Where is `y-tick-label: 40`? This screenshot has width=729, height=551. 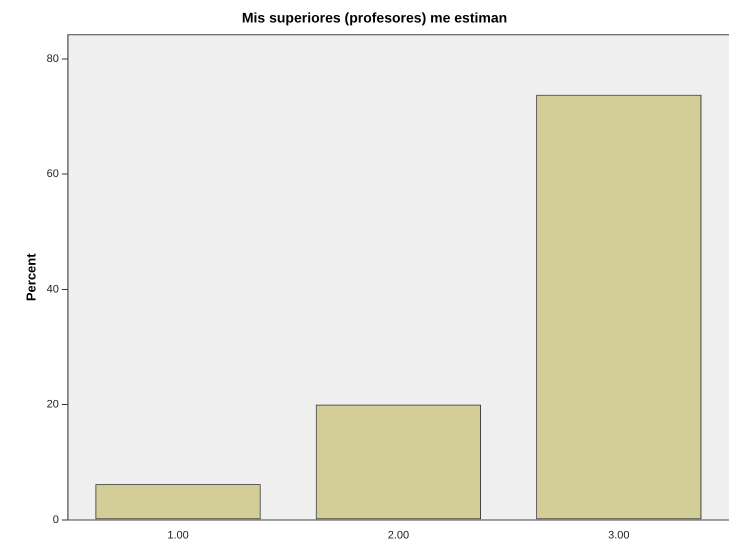 y-tick-label: 40 is located at coordinates (52, 289).